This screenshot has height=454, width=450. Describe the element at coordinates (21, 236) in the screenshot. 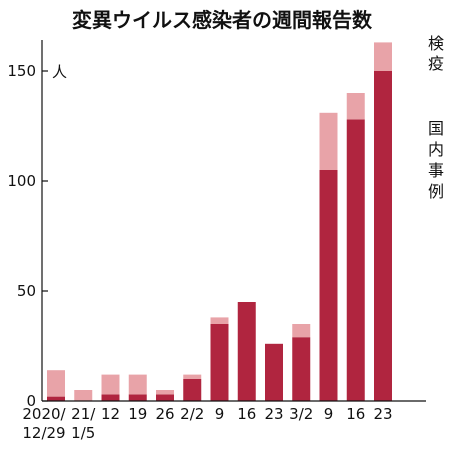

I see `y-tick-labels: 0 50 100 150` at that location.